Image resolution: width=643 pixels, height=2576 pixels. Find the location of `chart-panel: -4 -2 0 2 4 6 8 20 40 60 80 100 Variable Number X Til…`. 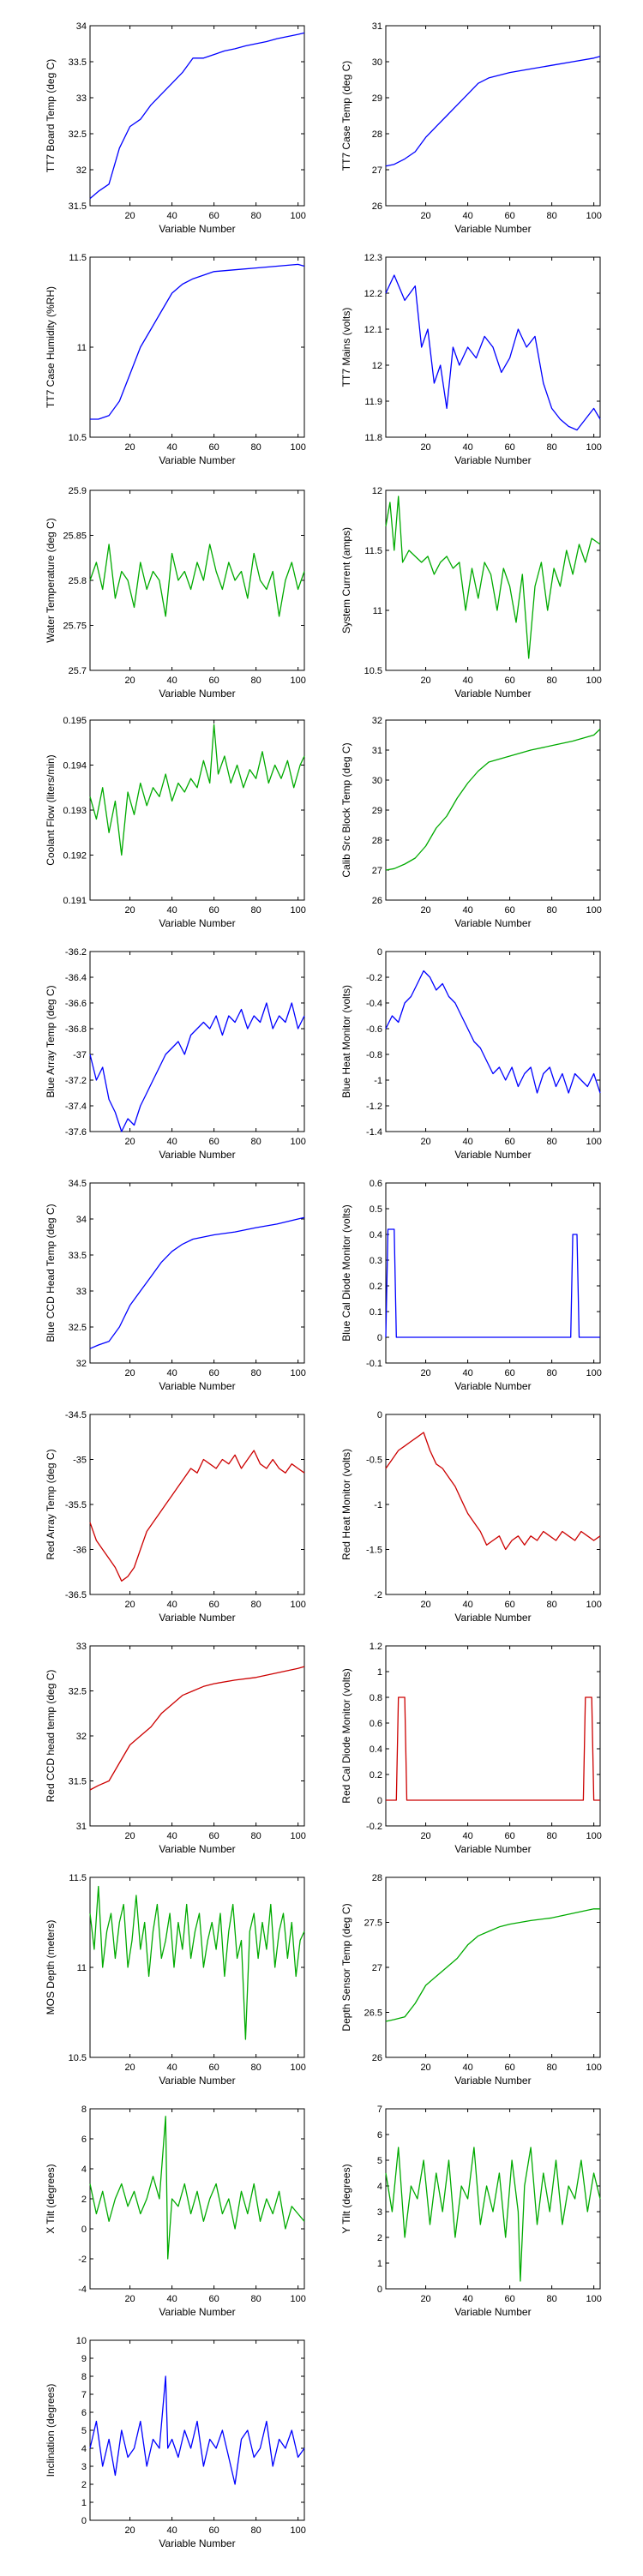

chart-panel: -4 -2 0 2 4 6 8 20 40 60 80 100 Variable Number X Til… is located at coordinates (175, 2211).